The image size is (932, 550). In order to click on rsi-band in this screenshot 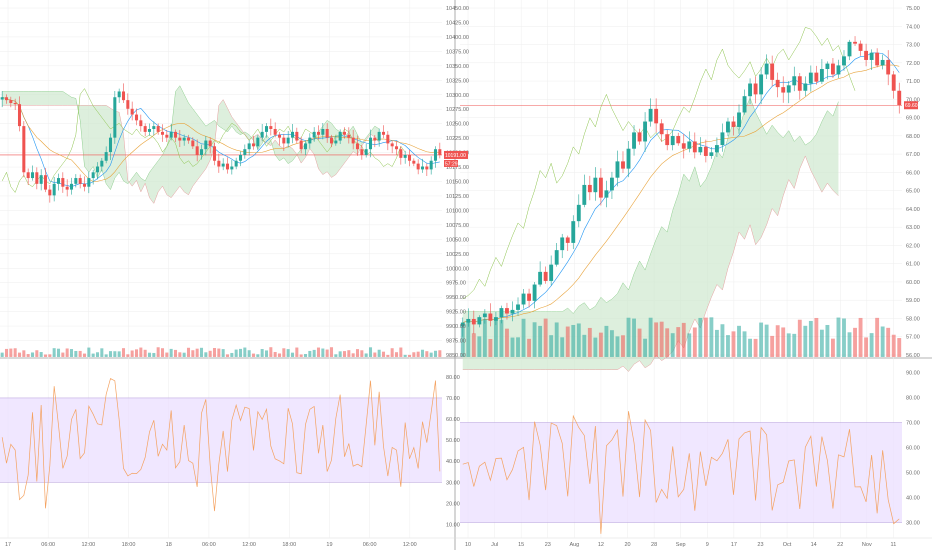, I will do `click(221, 440)`.